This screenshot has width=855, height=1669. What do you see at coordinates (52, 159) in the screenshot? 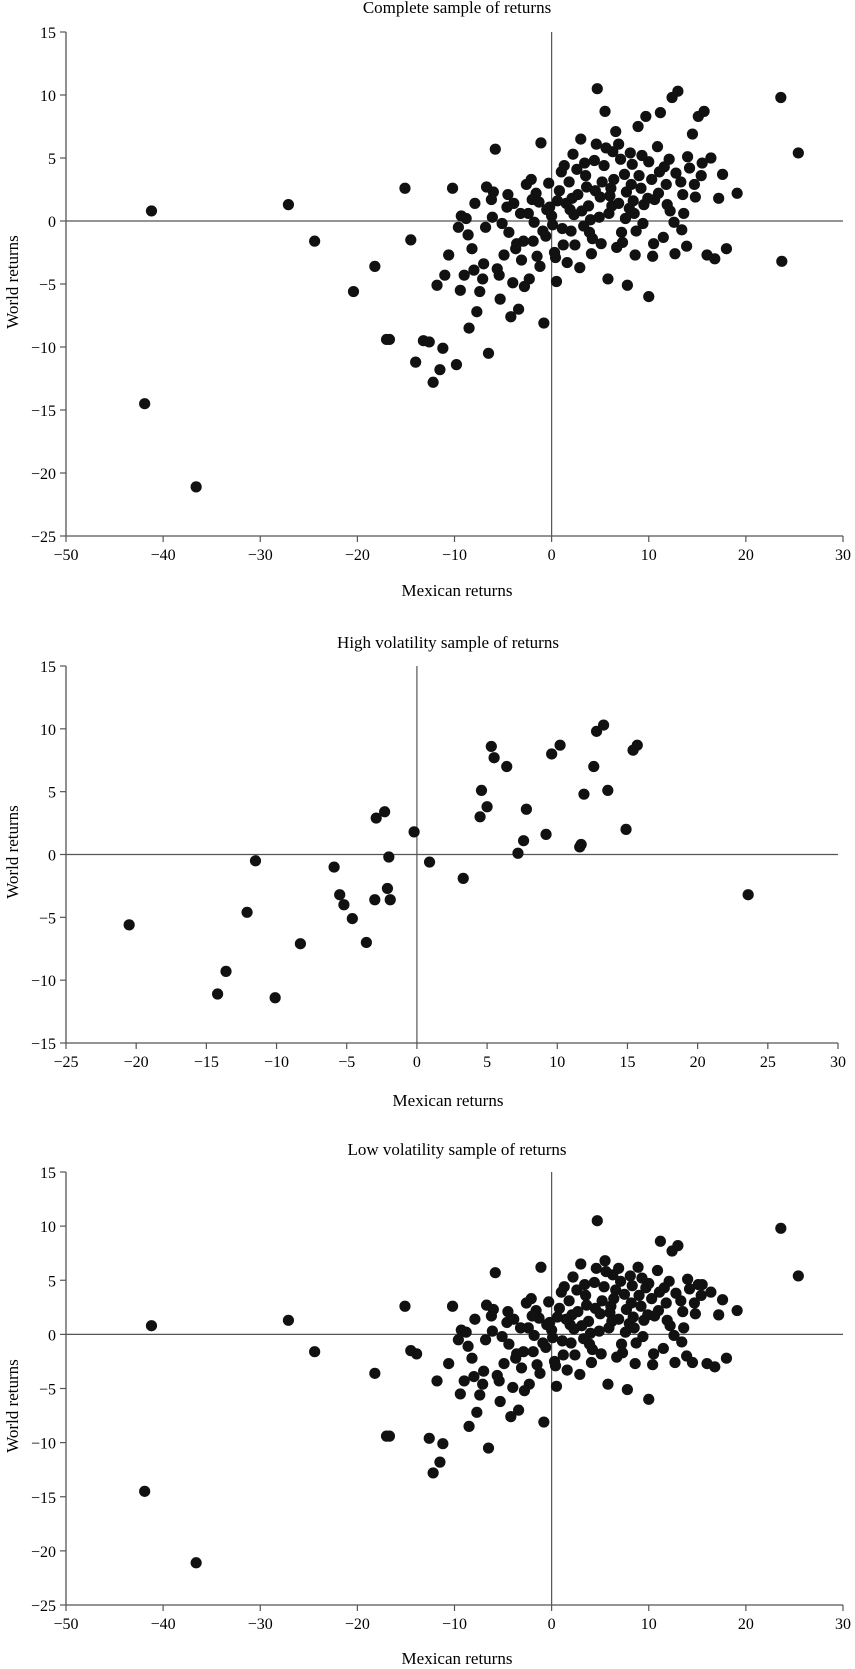
I see `y-tick-label: 5` at bounding box center [52, 159].